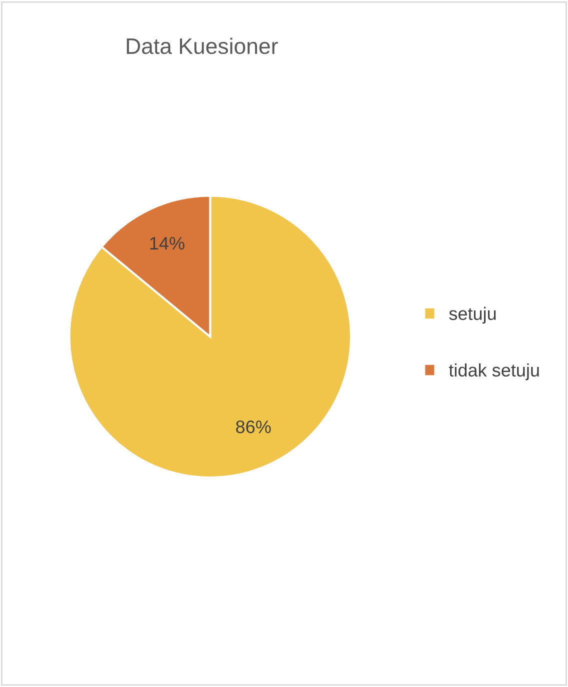  What do you see at coordinates (167, 243) in the screenshot?
I see `data-label: 14%` at bounding box center [167, 243].